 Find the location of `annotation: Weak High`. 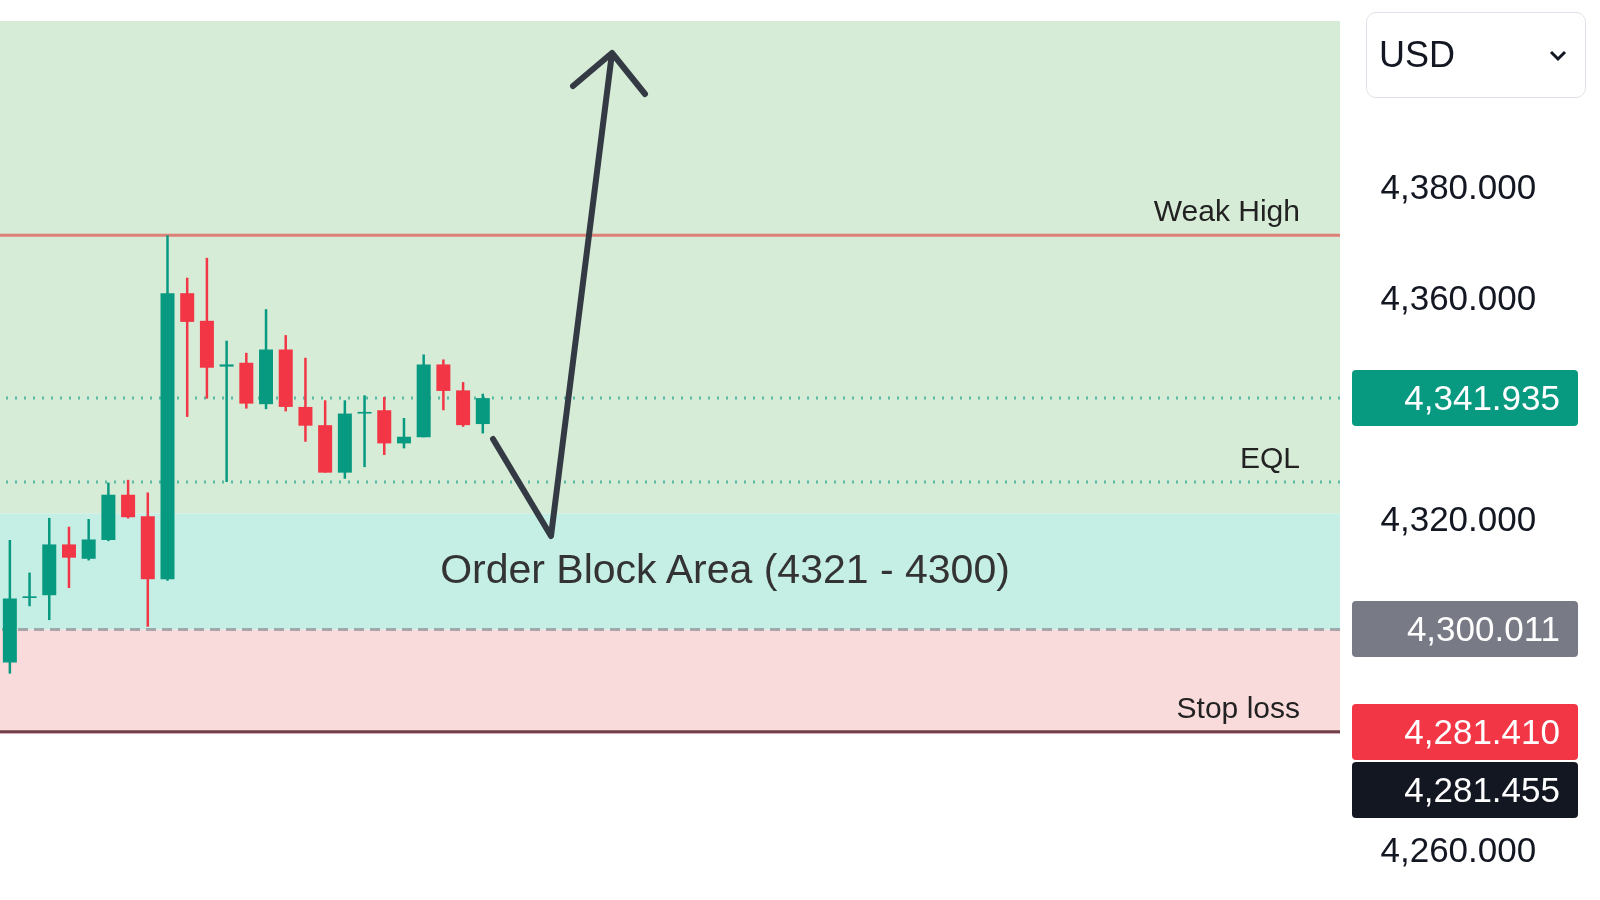

annotation: Weak High is located at coordinates (1226, 211).